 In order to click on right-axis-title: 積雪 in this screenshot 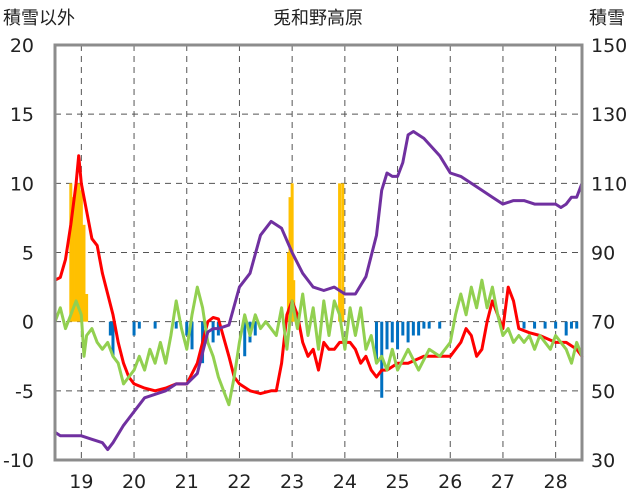, I will do `click(607, 18)`.